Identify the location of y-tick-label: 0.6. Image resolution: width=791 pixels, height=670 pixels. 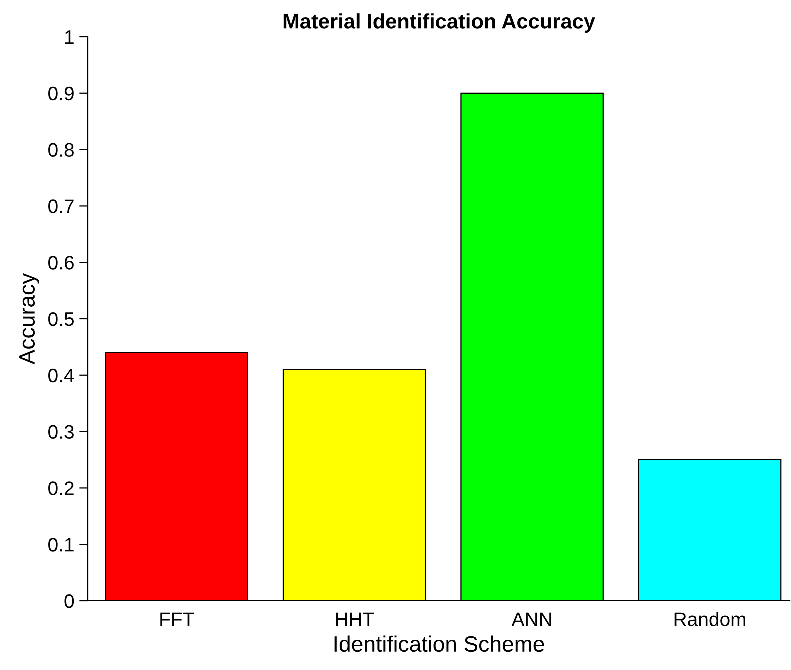
(61, 263).